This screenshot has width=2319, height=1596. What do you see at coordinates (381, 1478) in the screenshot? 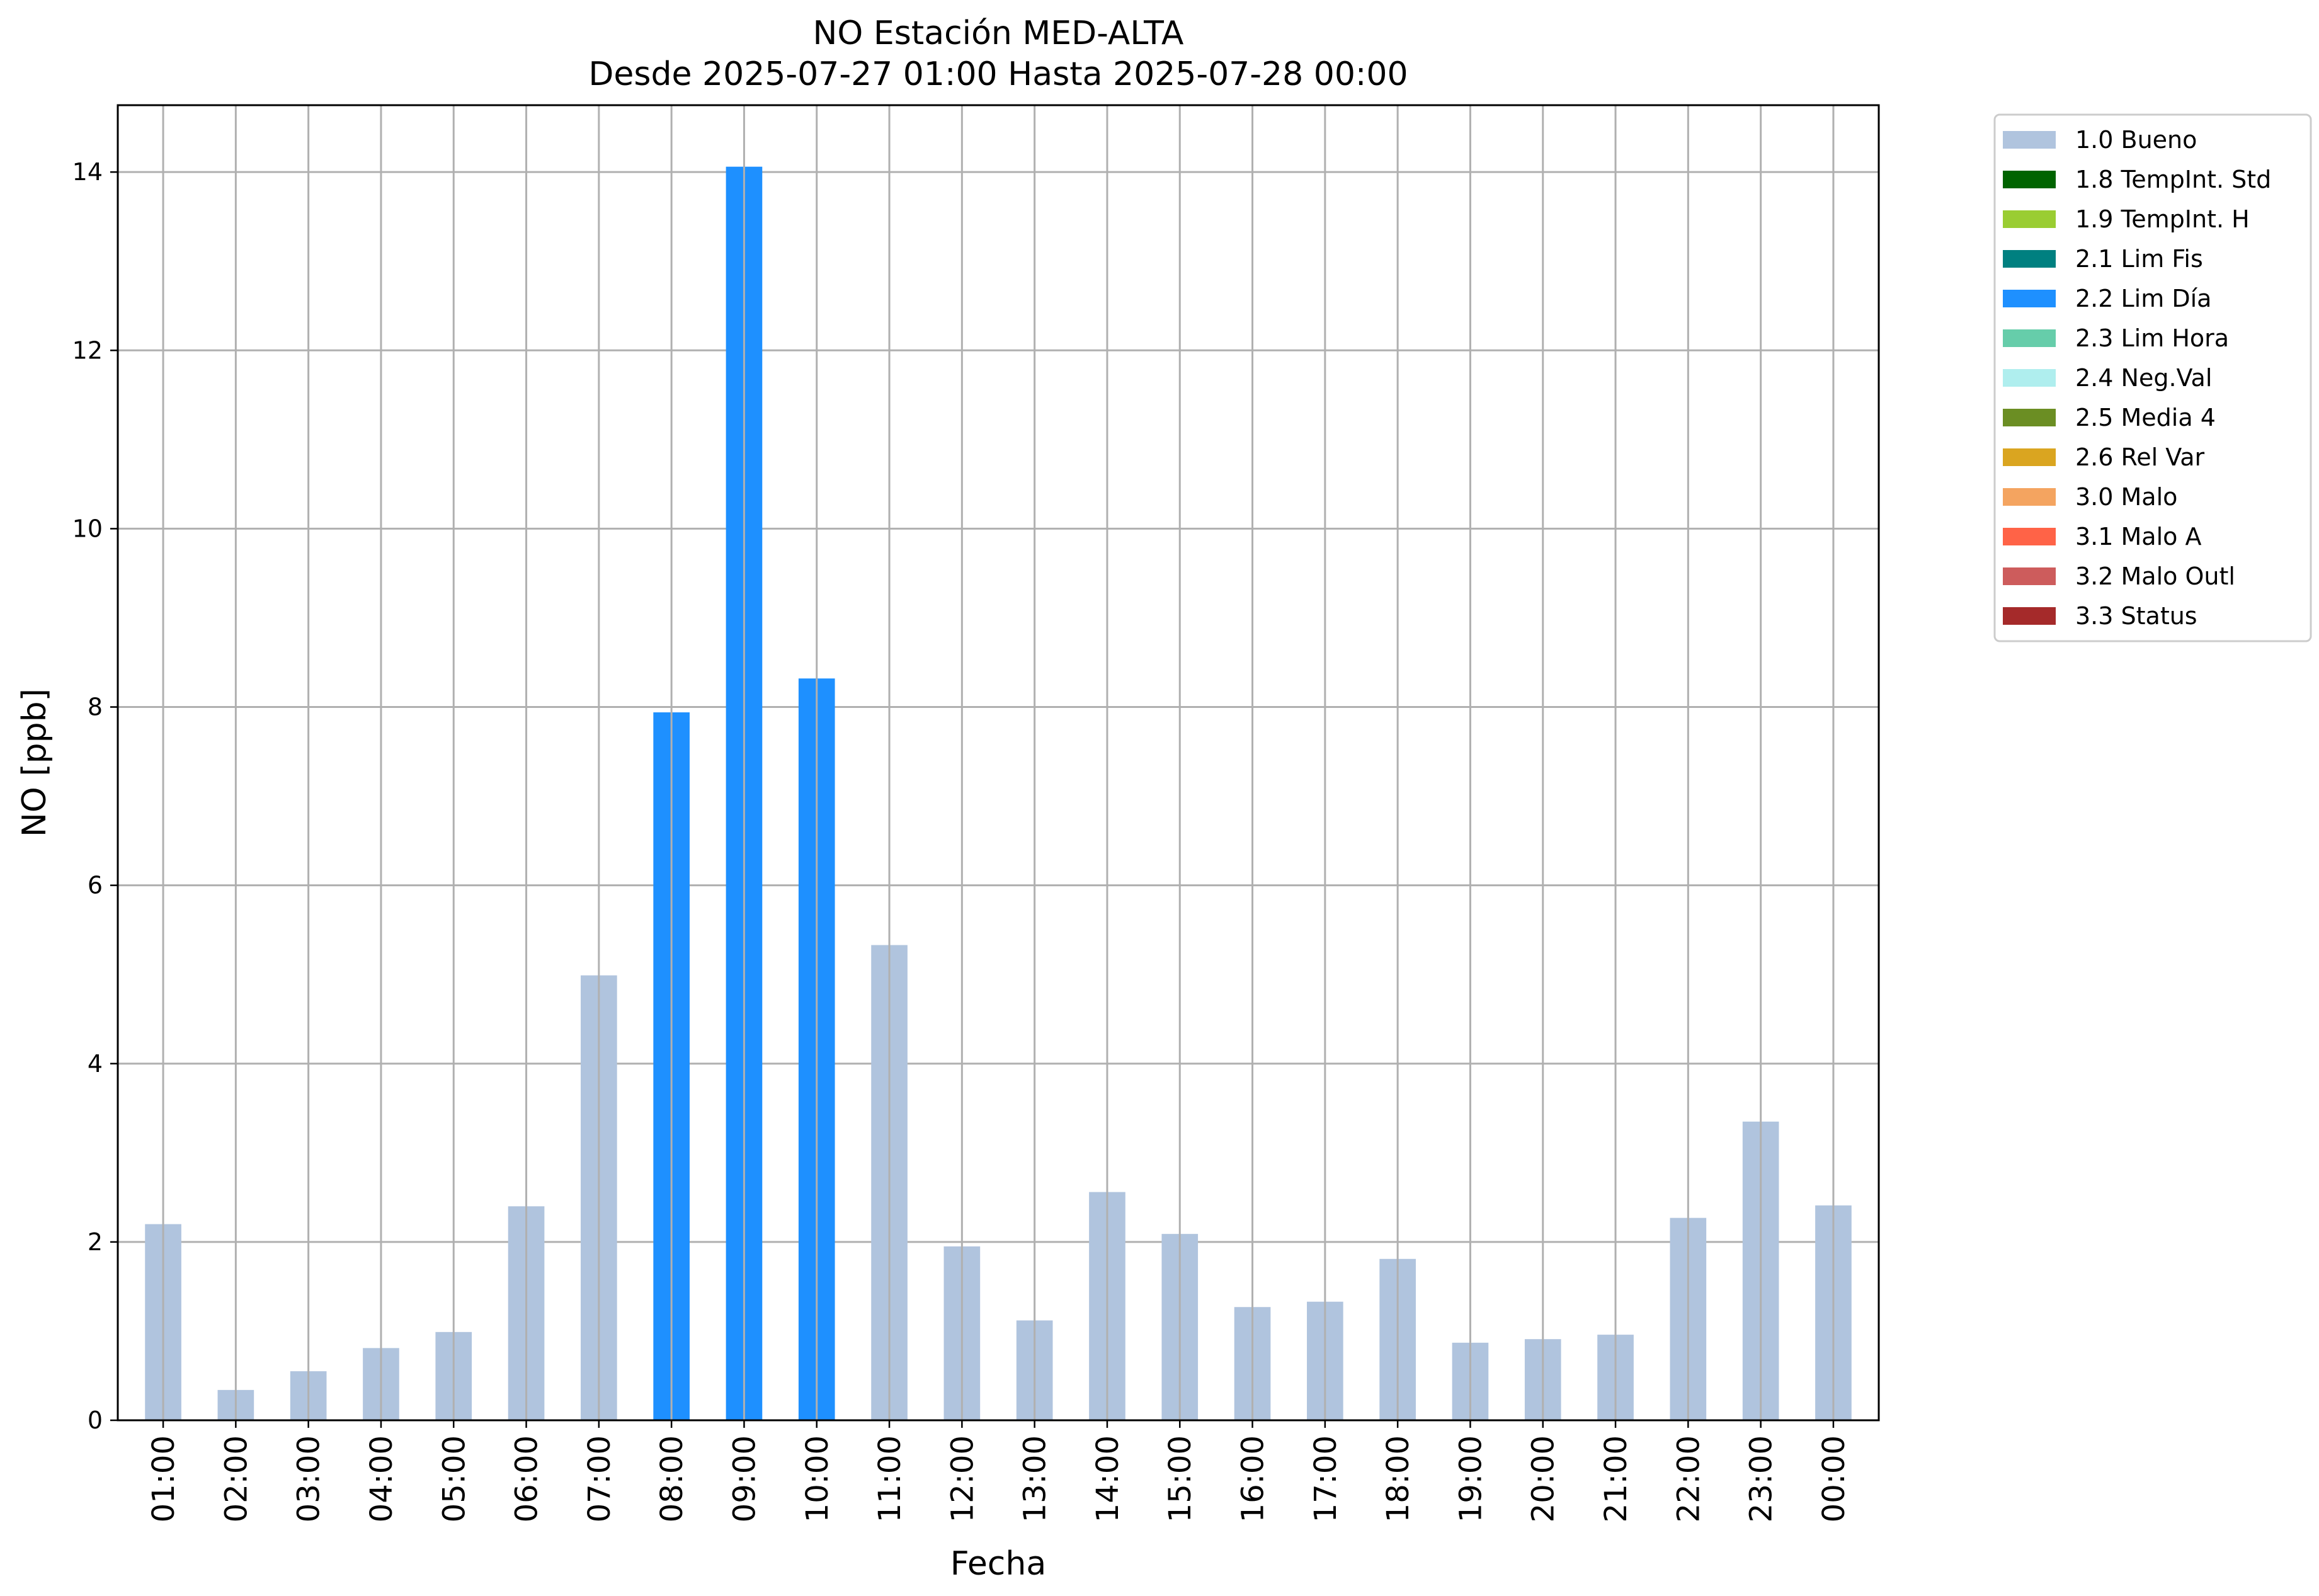
I see `x-tick-label: 04:00` at bounding box center [381, 1478].